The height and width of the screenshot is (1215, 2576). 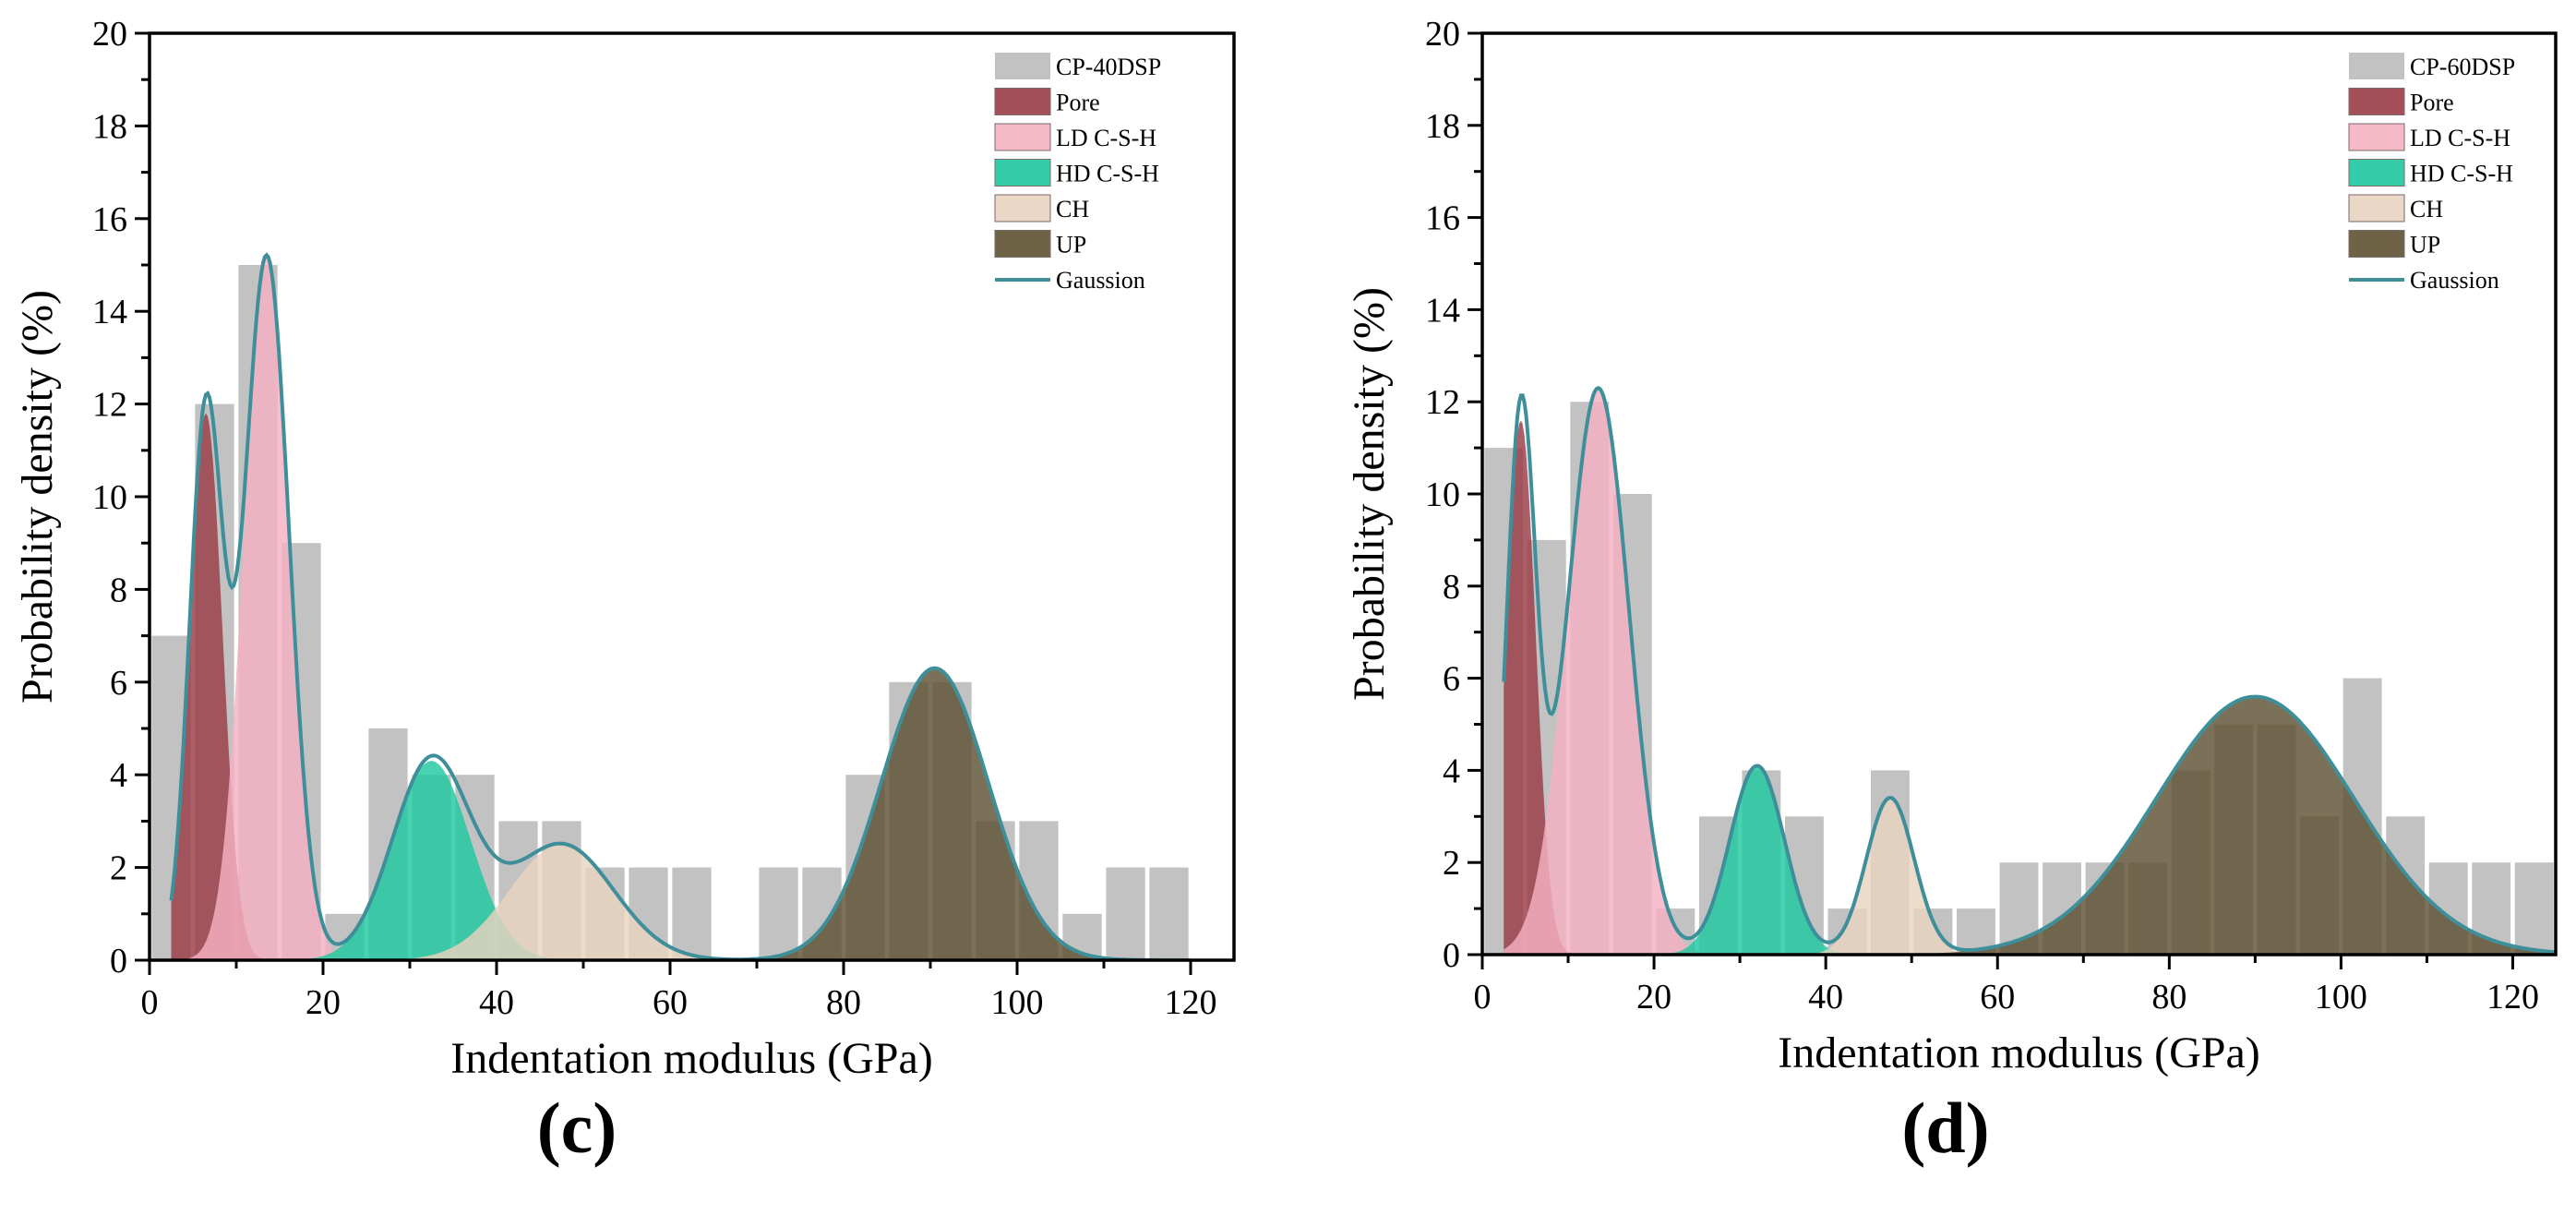 I want to click on panel-label: (c), so click(x=577, y=1128).